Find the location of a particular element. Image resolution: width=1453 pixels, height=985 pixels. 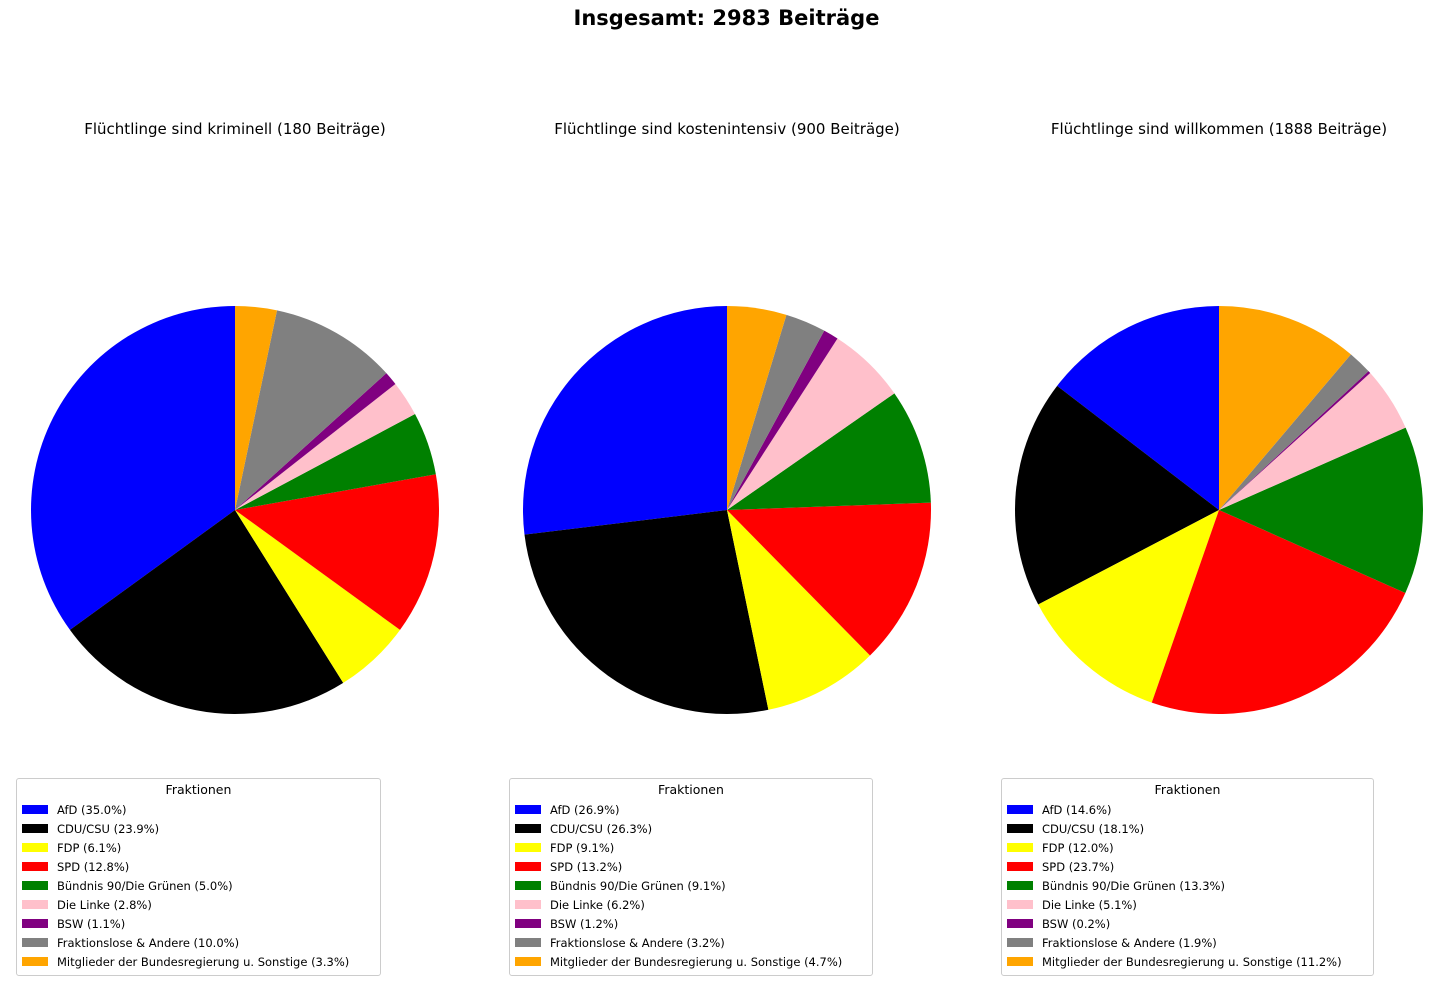

legend-item-afd: AfD (26.9%) is located at coordinates (691, 809).